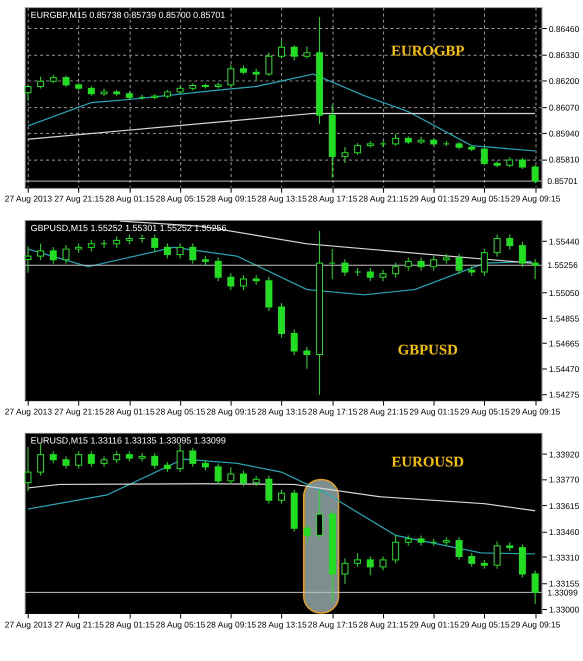 This screenshot has height=661, width=583. I want to click on y-tick-label: 1.33000, so click(564, 609).